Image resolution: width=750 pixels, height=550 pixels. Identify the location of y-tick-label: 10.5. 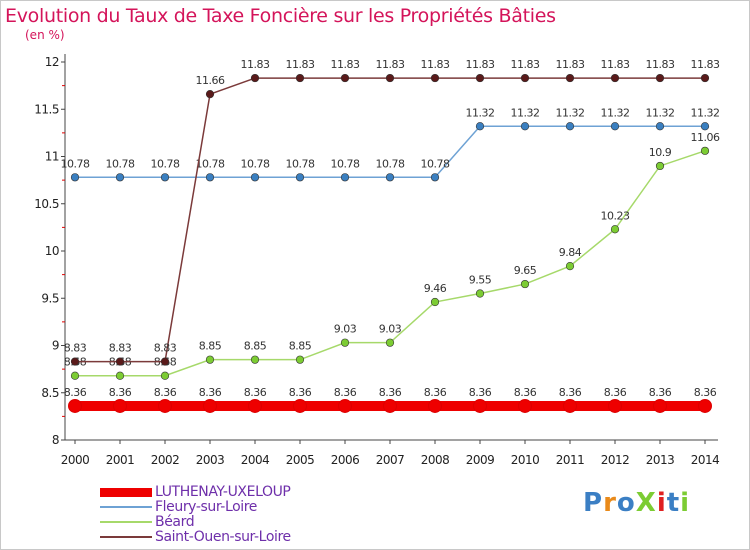
(46, 204).